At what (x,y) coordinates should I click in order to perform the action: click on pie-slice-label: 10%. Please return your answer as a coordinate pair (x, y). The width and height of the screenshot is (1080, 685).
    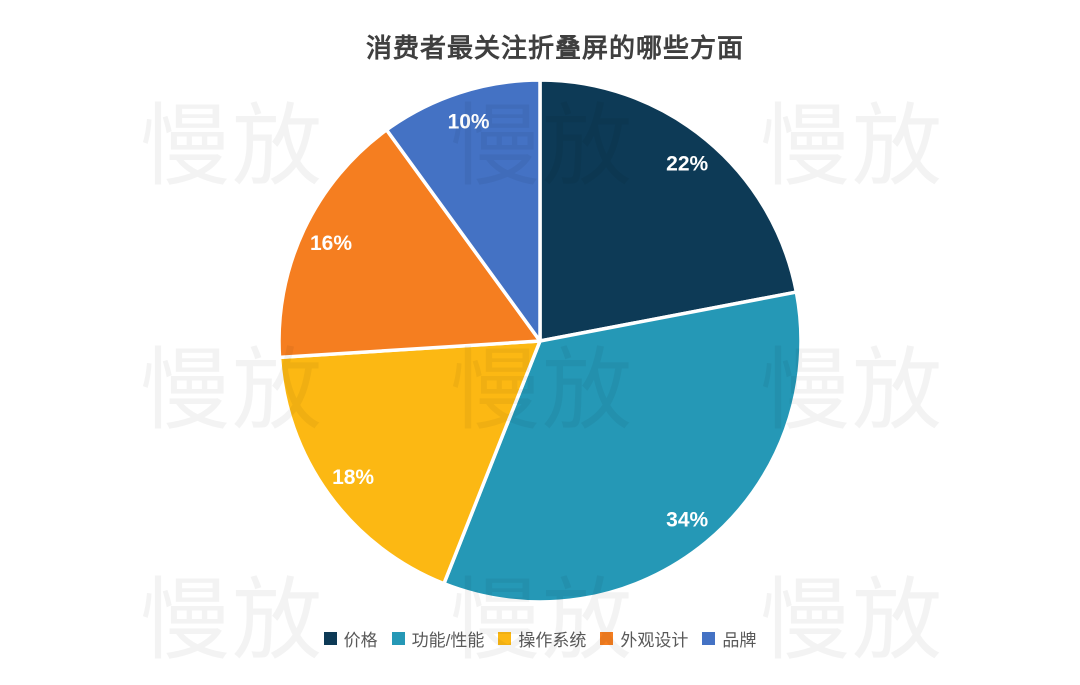
    Looking at the image, I should click on (469, 122).